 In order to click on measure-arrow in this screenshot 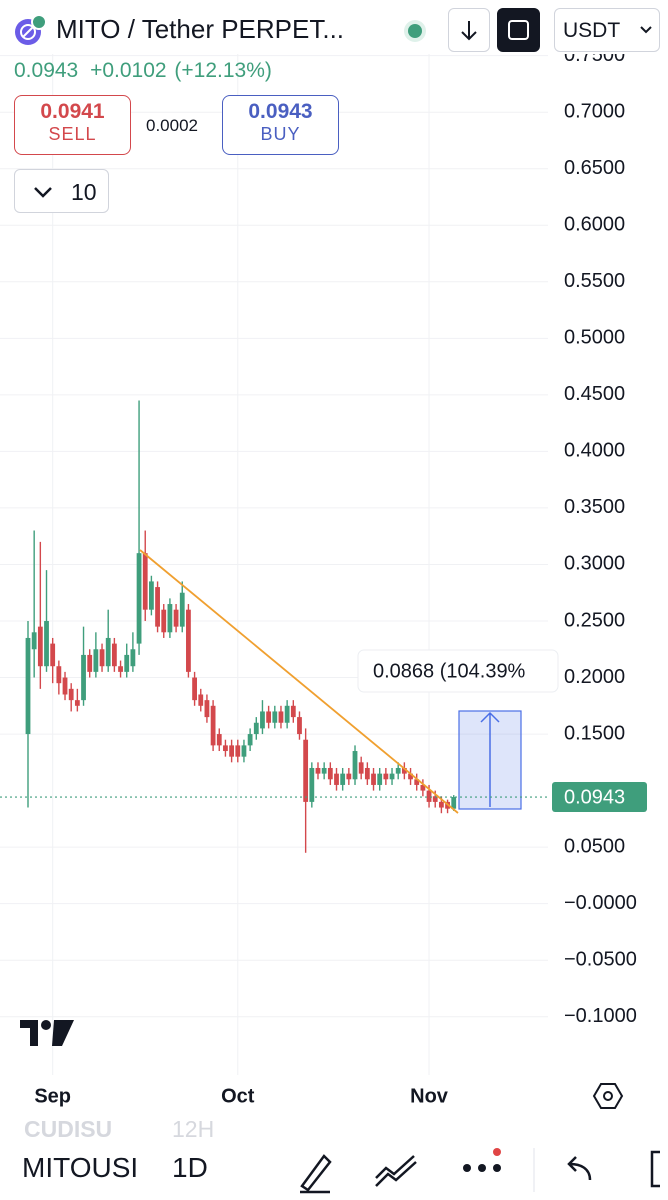, I will do `click(490, 759)`.